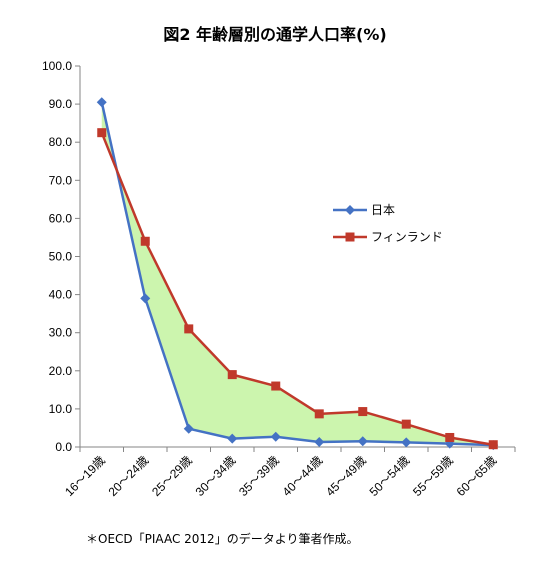 Image resolution: width=550 pixels, height=577 pixels. Describe the element at coordinates (346, 476) in the screenshot. I see `x-tick-label: 45～49歳` at that location.